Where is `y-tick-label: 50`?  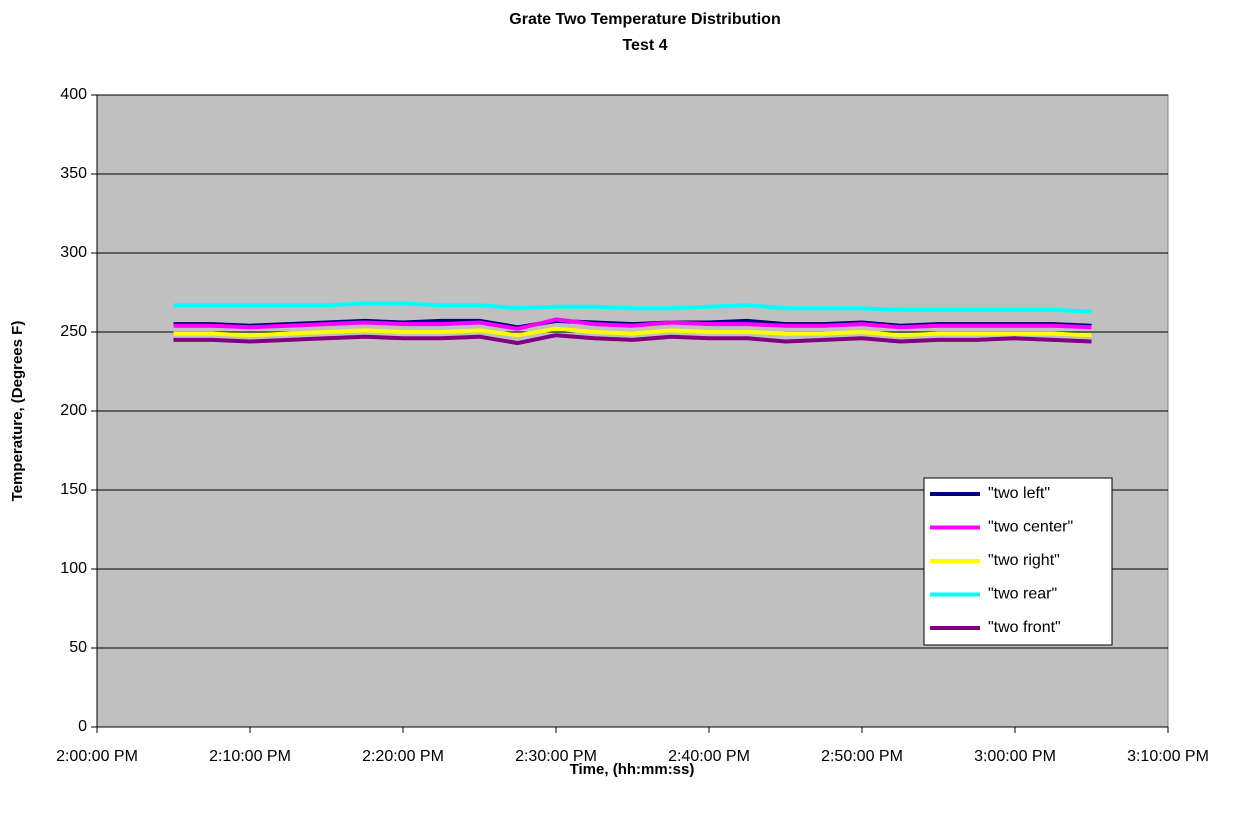
y-tick-label: 50 is located at coordinates (78, 647).